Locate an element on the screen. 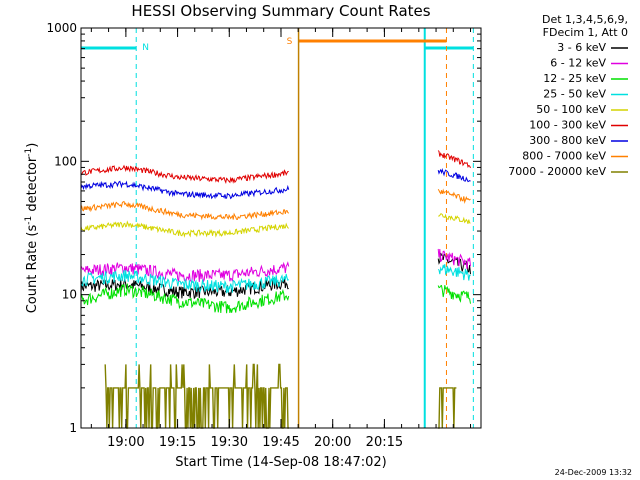 The height and width of the screenshot is (480, 640). legend-entry-label: 25 - 50 keV is located at coordinates (574, 94).